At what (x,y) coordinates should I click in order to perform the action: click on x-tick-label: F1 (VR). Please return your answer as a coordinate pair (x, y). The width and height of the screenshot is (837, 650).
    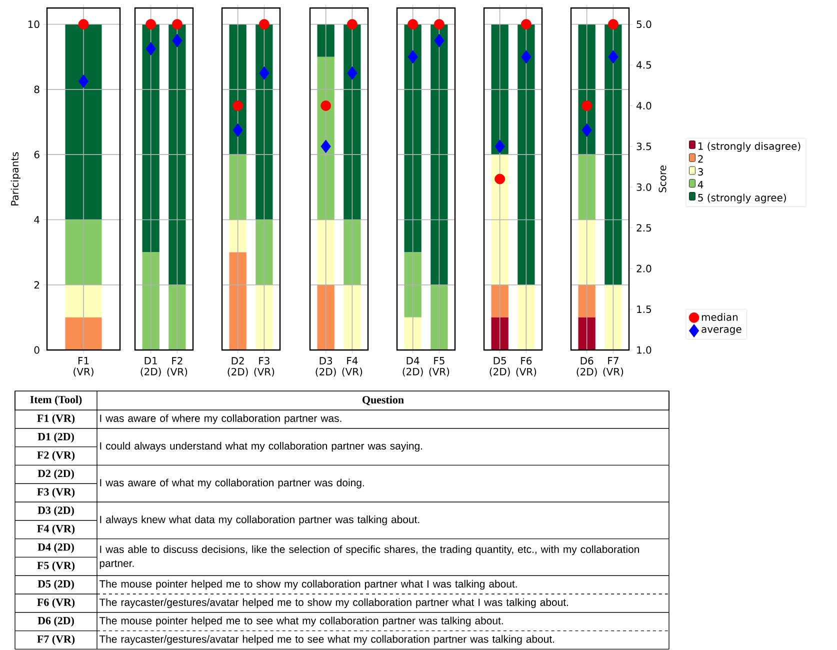
    Looking at the image, I should click on (84, 367).